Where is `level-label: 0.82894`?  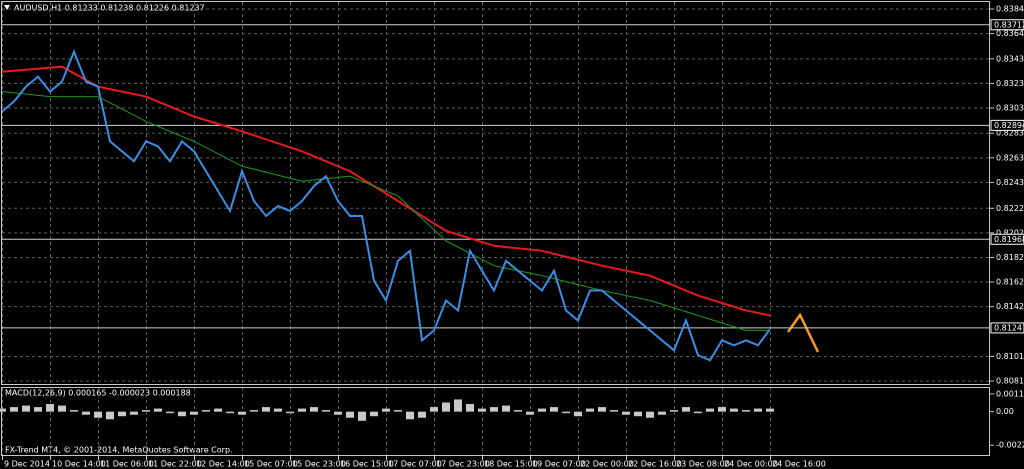
level-label: 0.82894 is located at coordinates (1009, 125).